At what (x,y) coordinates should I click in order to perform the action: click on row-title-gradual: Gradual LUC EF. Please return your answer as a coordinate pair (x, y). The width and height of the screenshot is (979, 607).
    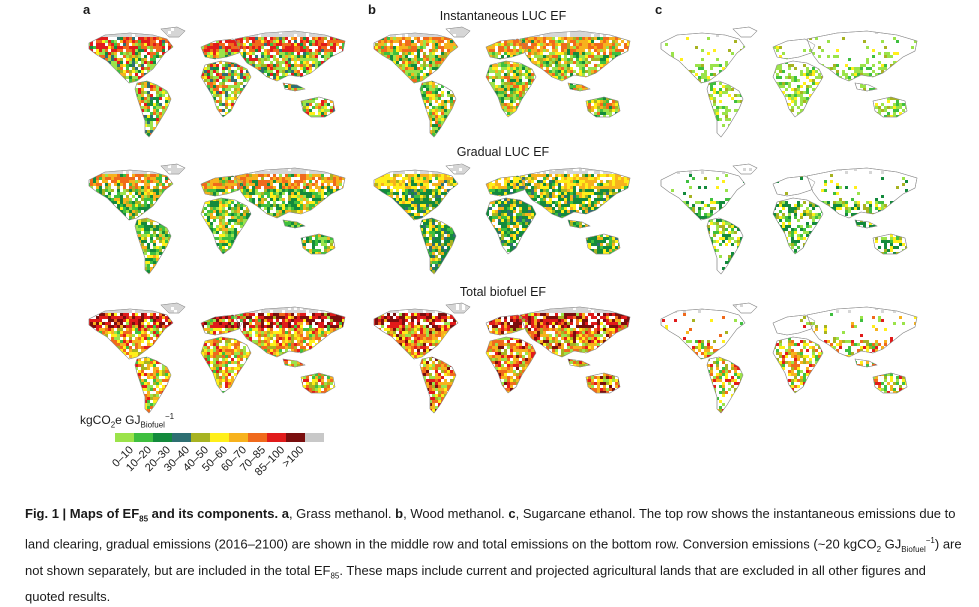
    Looking at the image, I should click on (503, 152).